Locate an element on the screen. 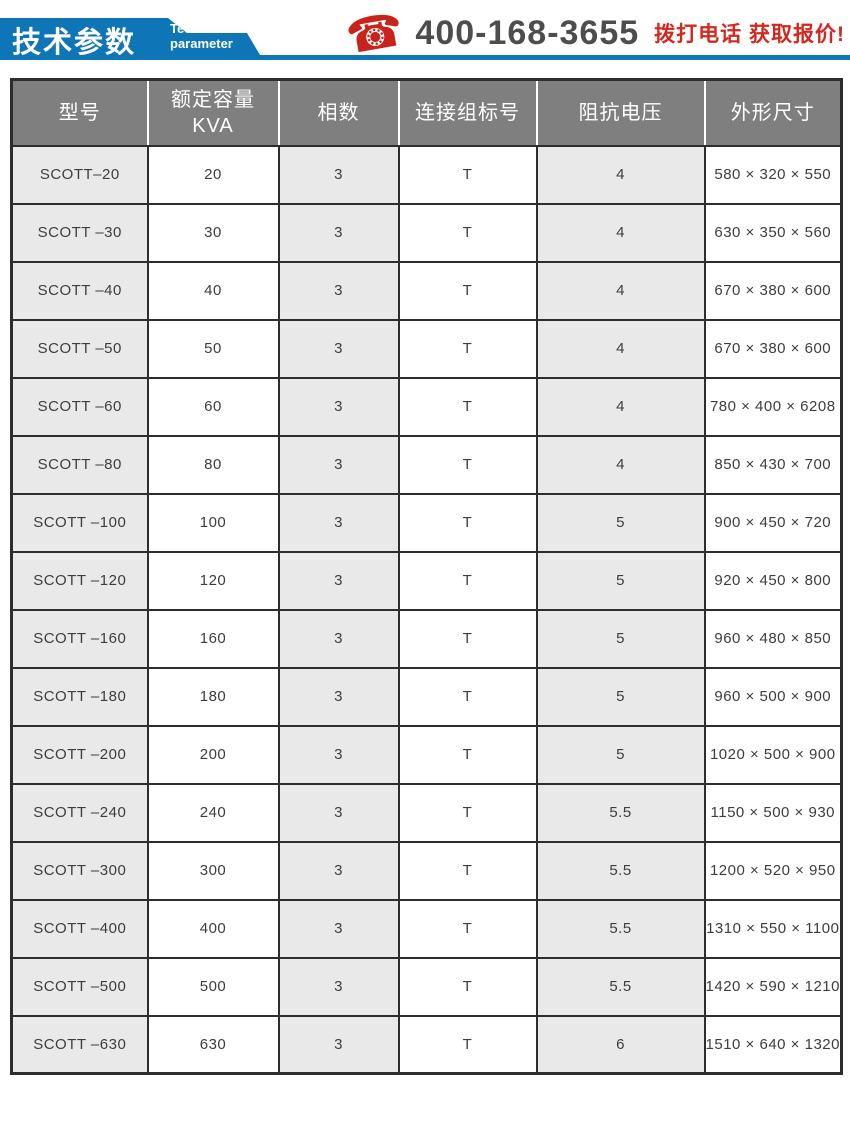  header-phases: 相数 is located at coordinates (339, 113).